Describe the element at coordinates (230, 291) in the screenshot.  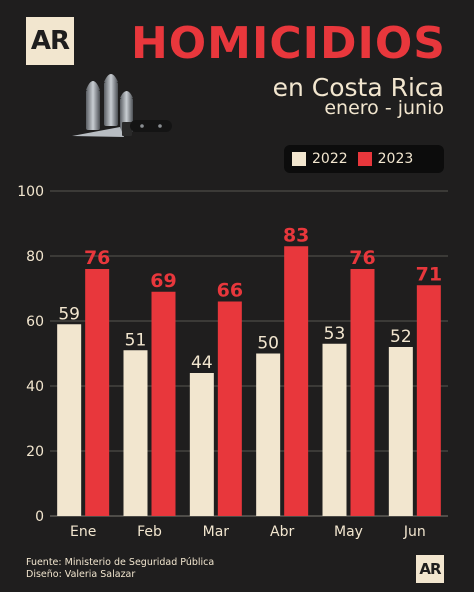
I see `data-label-2023: 66` at that location.